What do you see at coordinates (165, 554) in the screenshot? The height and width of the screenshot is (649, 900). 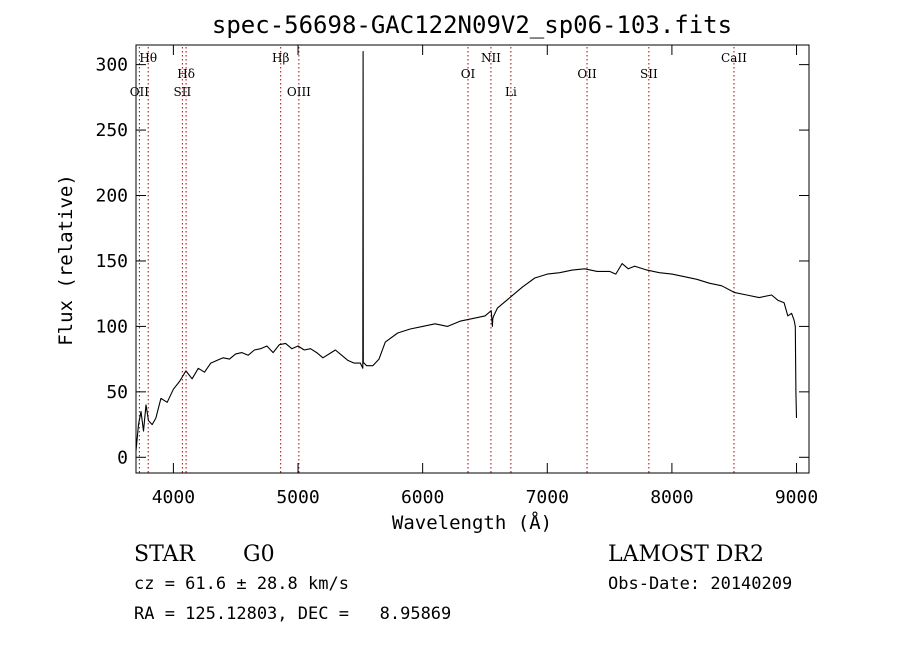 I see `object-class: STAR` at bounding box center [165, 554].